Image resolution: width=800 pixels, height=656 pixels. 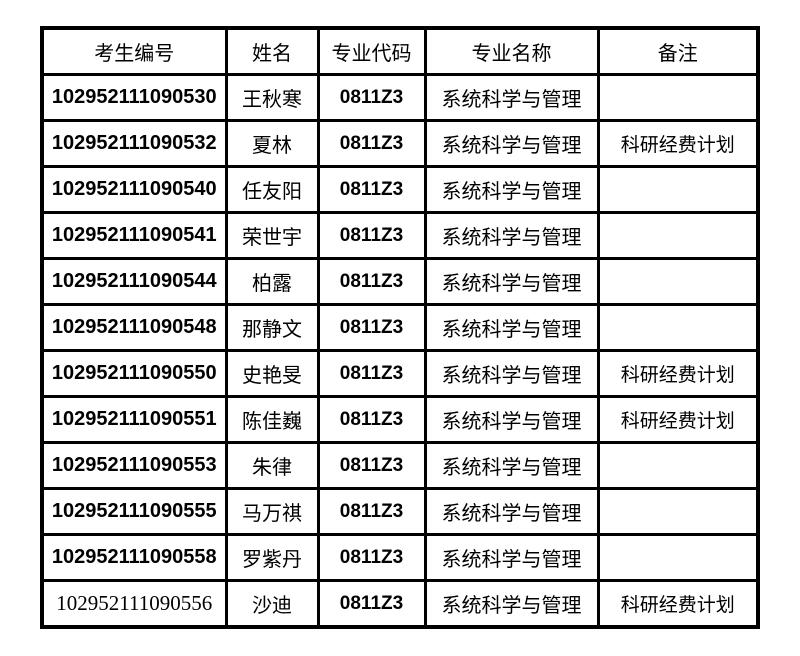 What do you see at coordinates (272, 511) in the screenshot?
I see `candidate-name: 马万祺` at bounding box center [272, 511].